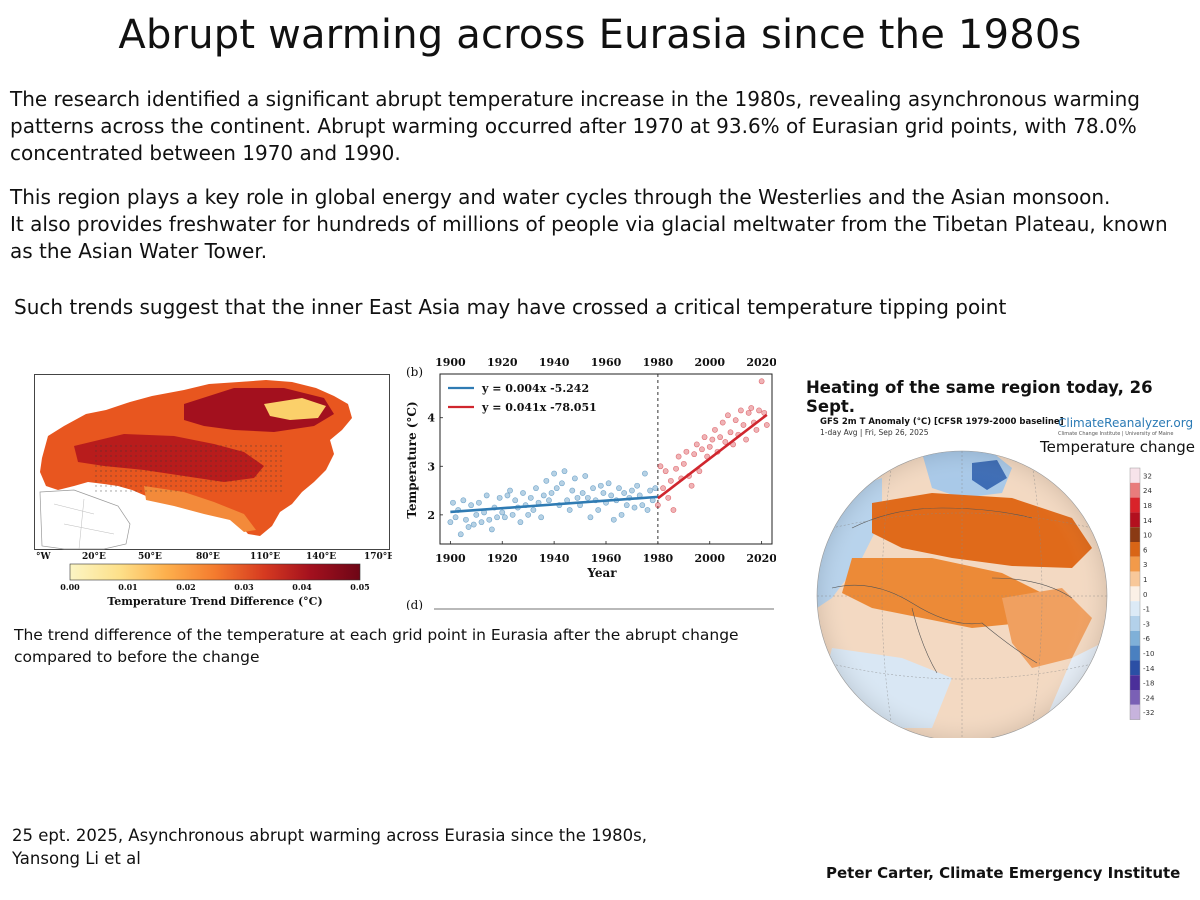 The width and height of the screenshot is (1200, 900). What do you see at coordinates (601, 573) in the screenshot?
I see `x-axis-label: Year` at bounding box center [601, 573].